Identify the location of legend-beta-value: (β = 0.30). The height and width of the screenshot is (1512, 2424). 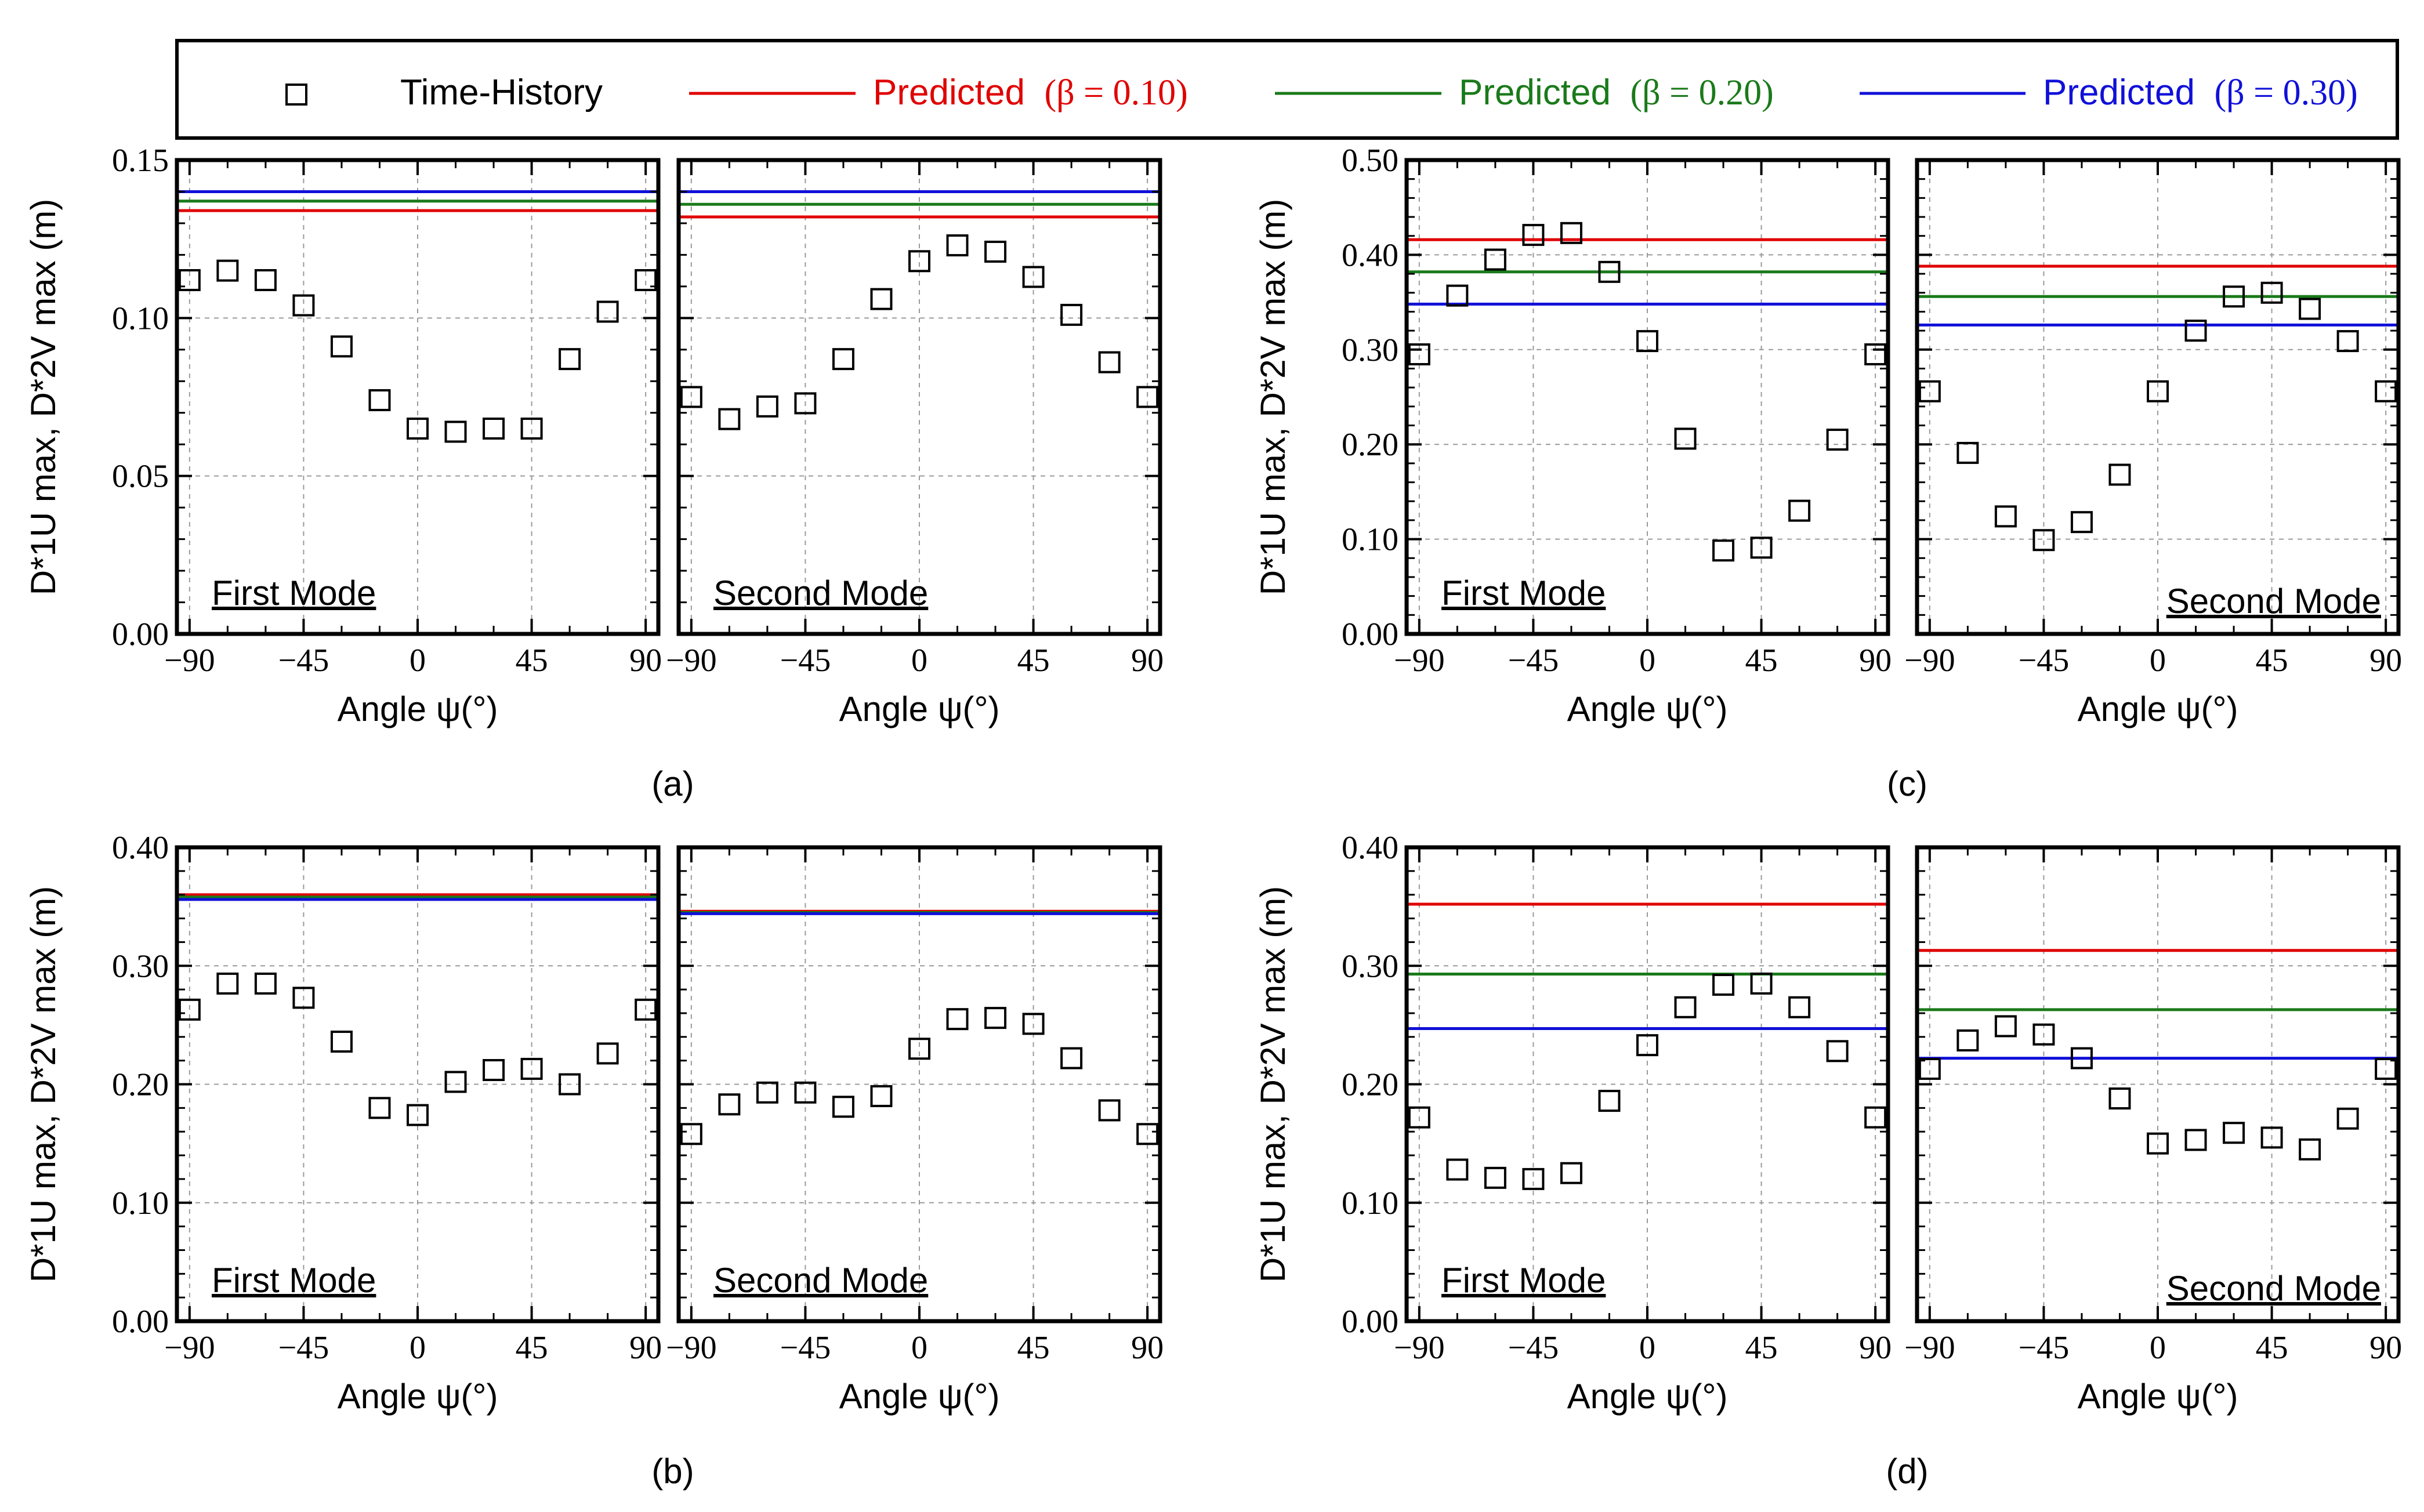
(2286, 93).